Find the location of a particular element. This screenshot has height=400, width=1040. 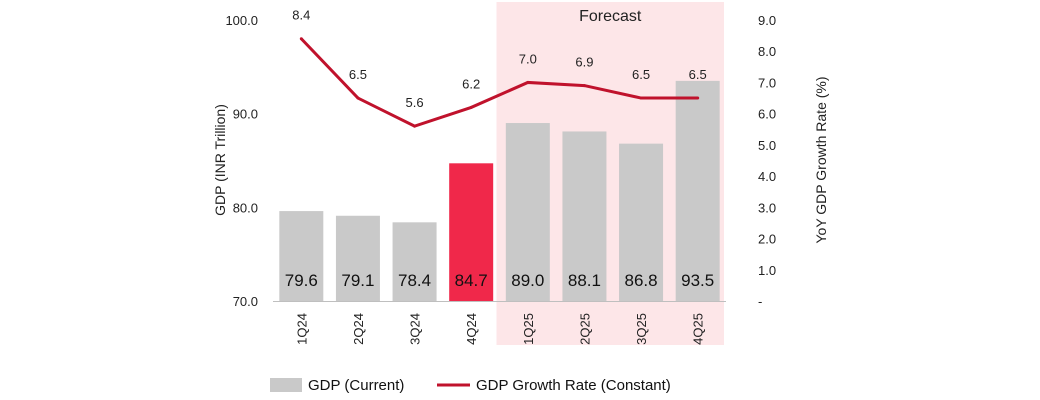

x-tick-label: 1Q24 is located at coordinates (301, 329).